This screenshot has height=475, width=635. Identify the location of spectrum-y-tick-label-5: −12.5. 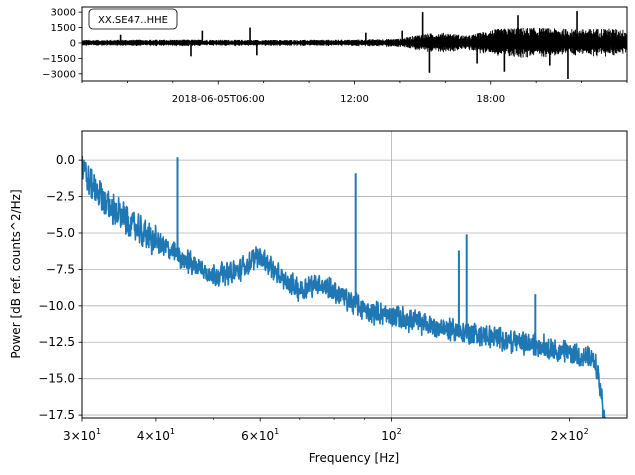
(56, 342).